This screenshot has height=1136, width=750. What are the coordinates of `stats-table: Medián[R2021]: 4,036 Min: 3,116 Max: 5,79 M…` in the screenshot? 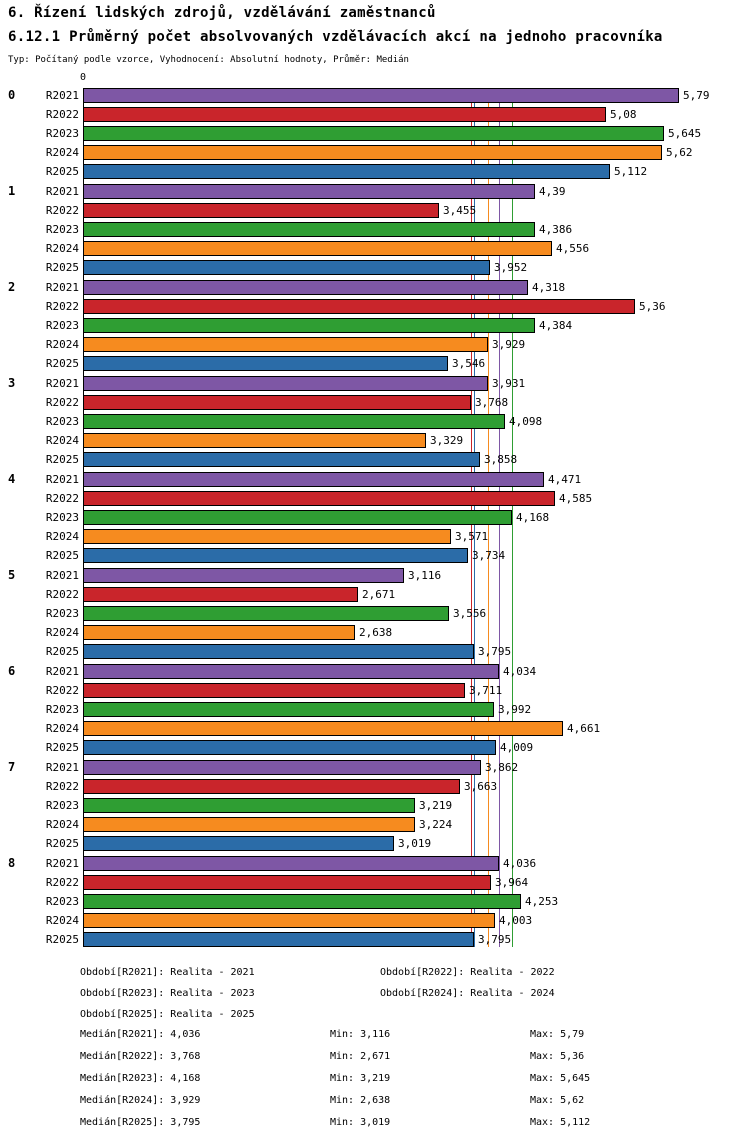 It's located at (400, 1078).